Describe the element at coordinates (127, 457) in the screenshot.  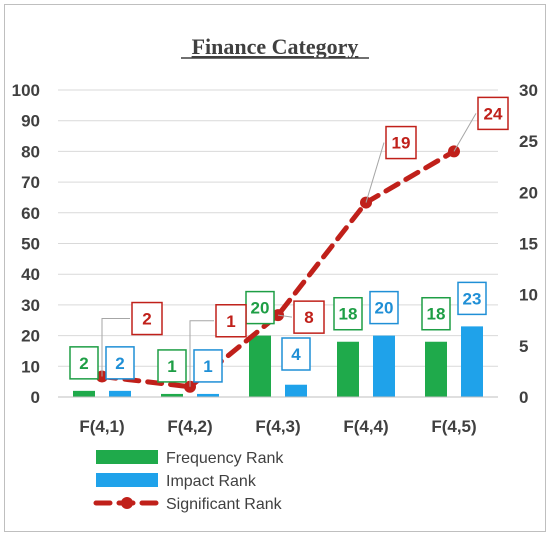
I see `legend-swatch-frequency` at that location.